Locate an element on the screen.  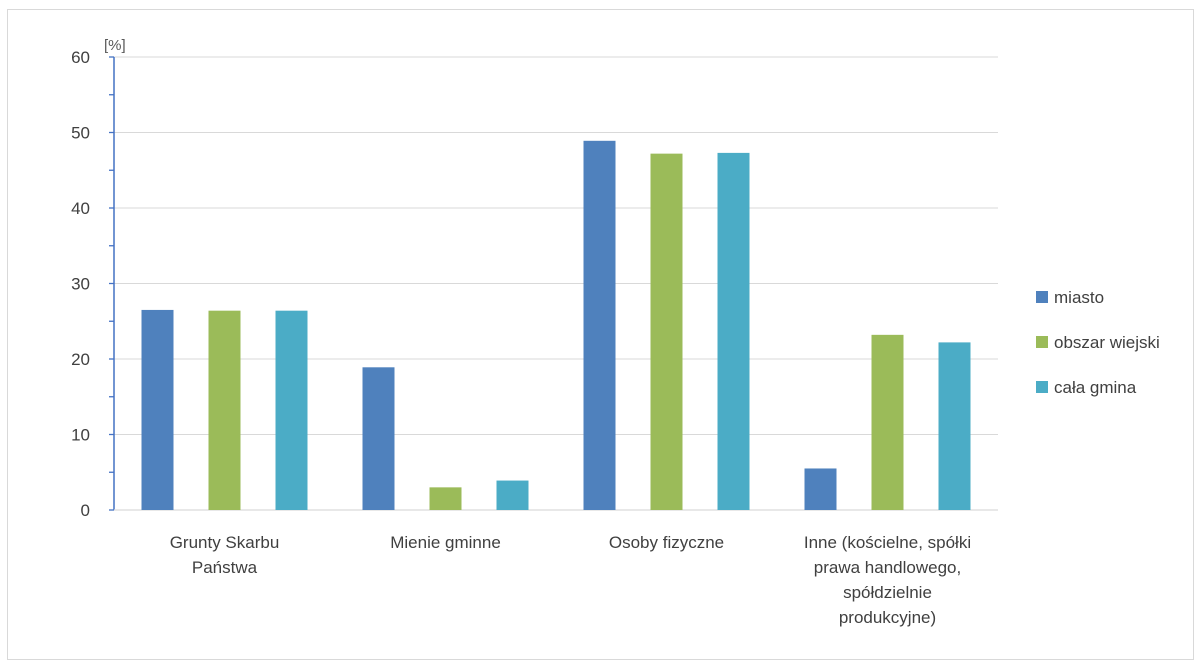
legend-label: cała gmina is located at coordinates (1095, 387).